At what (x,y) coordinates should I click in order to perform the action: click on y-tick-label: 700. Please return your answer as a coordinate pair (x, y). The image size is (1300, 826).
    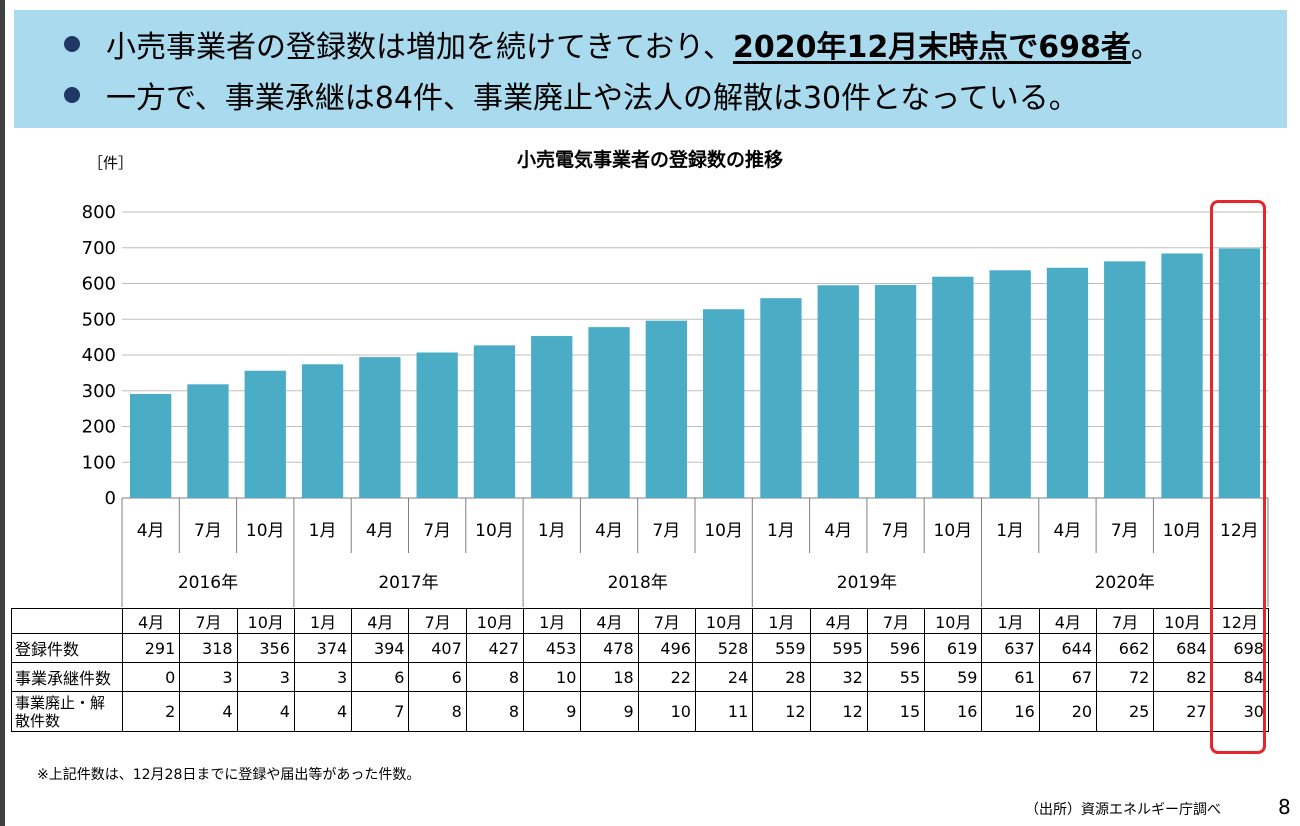
    Looking at the image, I should click on (99, 248).